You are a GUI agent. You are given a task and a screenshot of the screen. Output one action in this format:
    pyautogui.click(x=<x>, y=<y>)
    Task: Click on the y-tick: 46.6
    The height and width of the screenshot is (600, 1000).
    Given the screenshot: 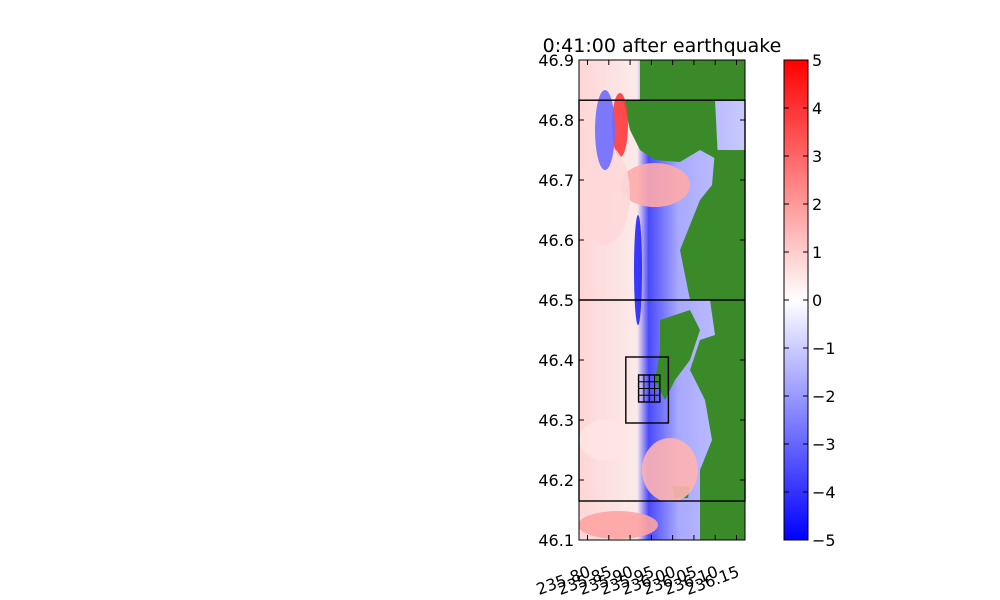 What is the action you would take?
    pyautogui.click(x=641, y=240)
    